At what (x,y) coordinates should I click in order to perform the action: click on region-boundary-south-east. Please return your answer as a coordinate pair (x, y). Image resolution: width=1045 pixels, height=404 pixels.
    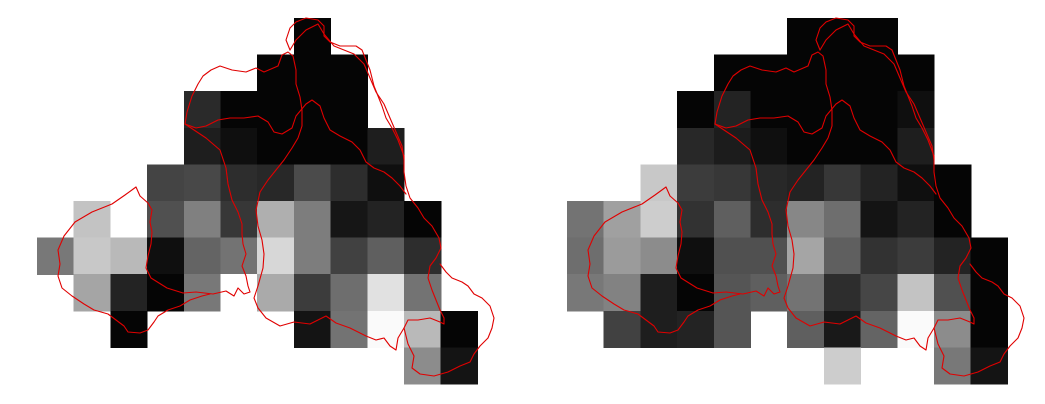
    Looking at the image, I should click on (449, 320).